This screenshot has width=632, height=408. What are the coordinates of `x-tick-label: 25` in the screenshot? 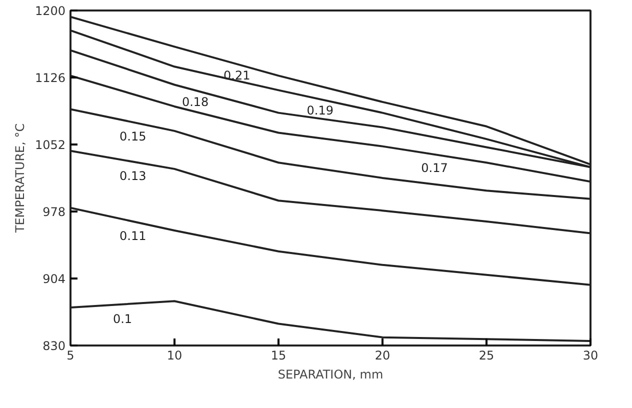 It's located at (486, 355).